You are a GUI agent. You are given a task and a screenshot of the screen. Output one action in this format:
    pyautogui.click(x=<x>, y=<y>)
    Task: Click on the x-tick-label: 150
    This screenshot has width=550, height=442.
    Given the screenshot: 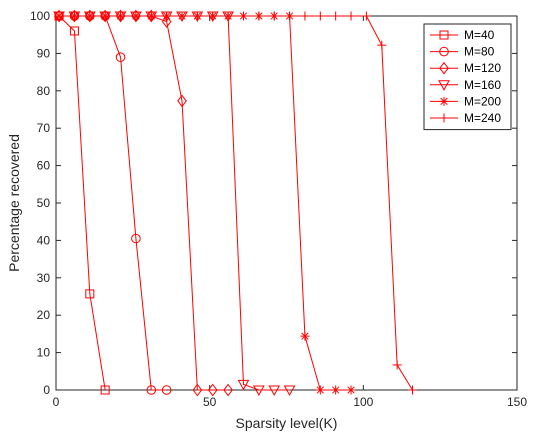 What is the action you would take?
    pyautogui.click(x=517, y=402)
    